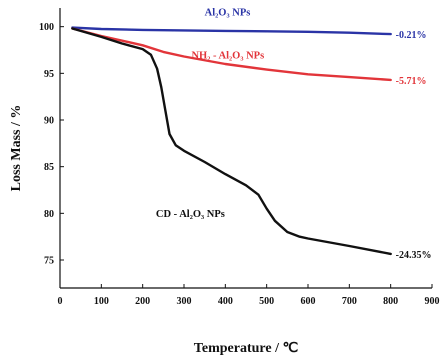  Describe the element at coordinates (49, 261) in the screenshot. I see `y-tick-label: 75` at that location.